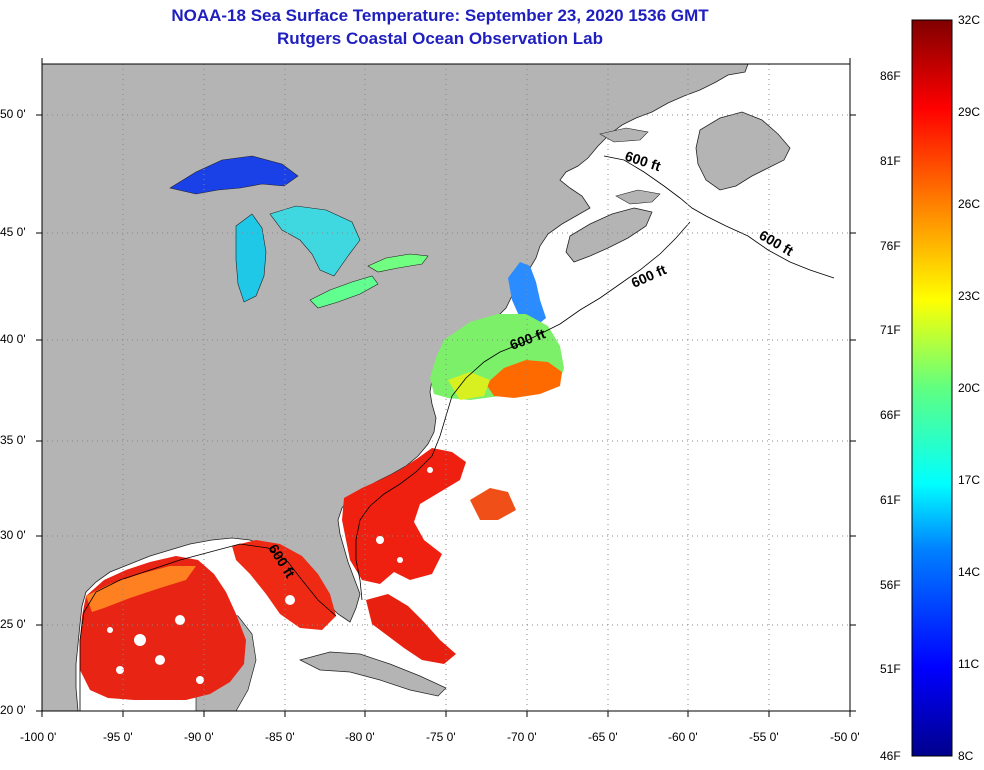 The width and height of the screenshot is (984, 770). What do you see at coordinates (969, 112) in the screenshot?
I see `colorbar-c-29: 29C` at bounding box center [969, 112].